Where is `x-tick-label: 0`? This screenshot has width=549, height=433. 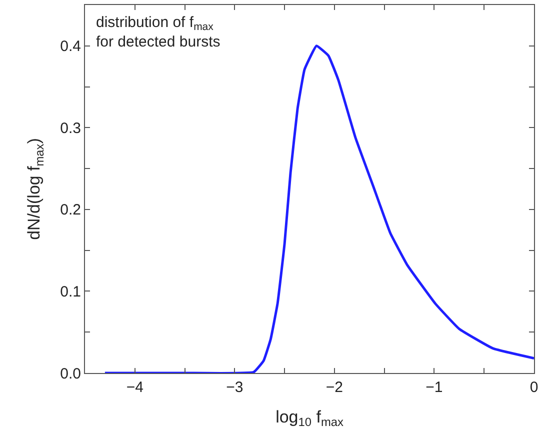 x-tick-label: 0 is located at coordinates (534, 387).